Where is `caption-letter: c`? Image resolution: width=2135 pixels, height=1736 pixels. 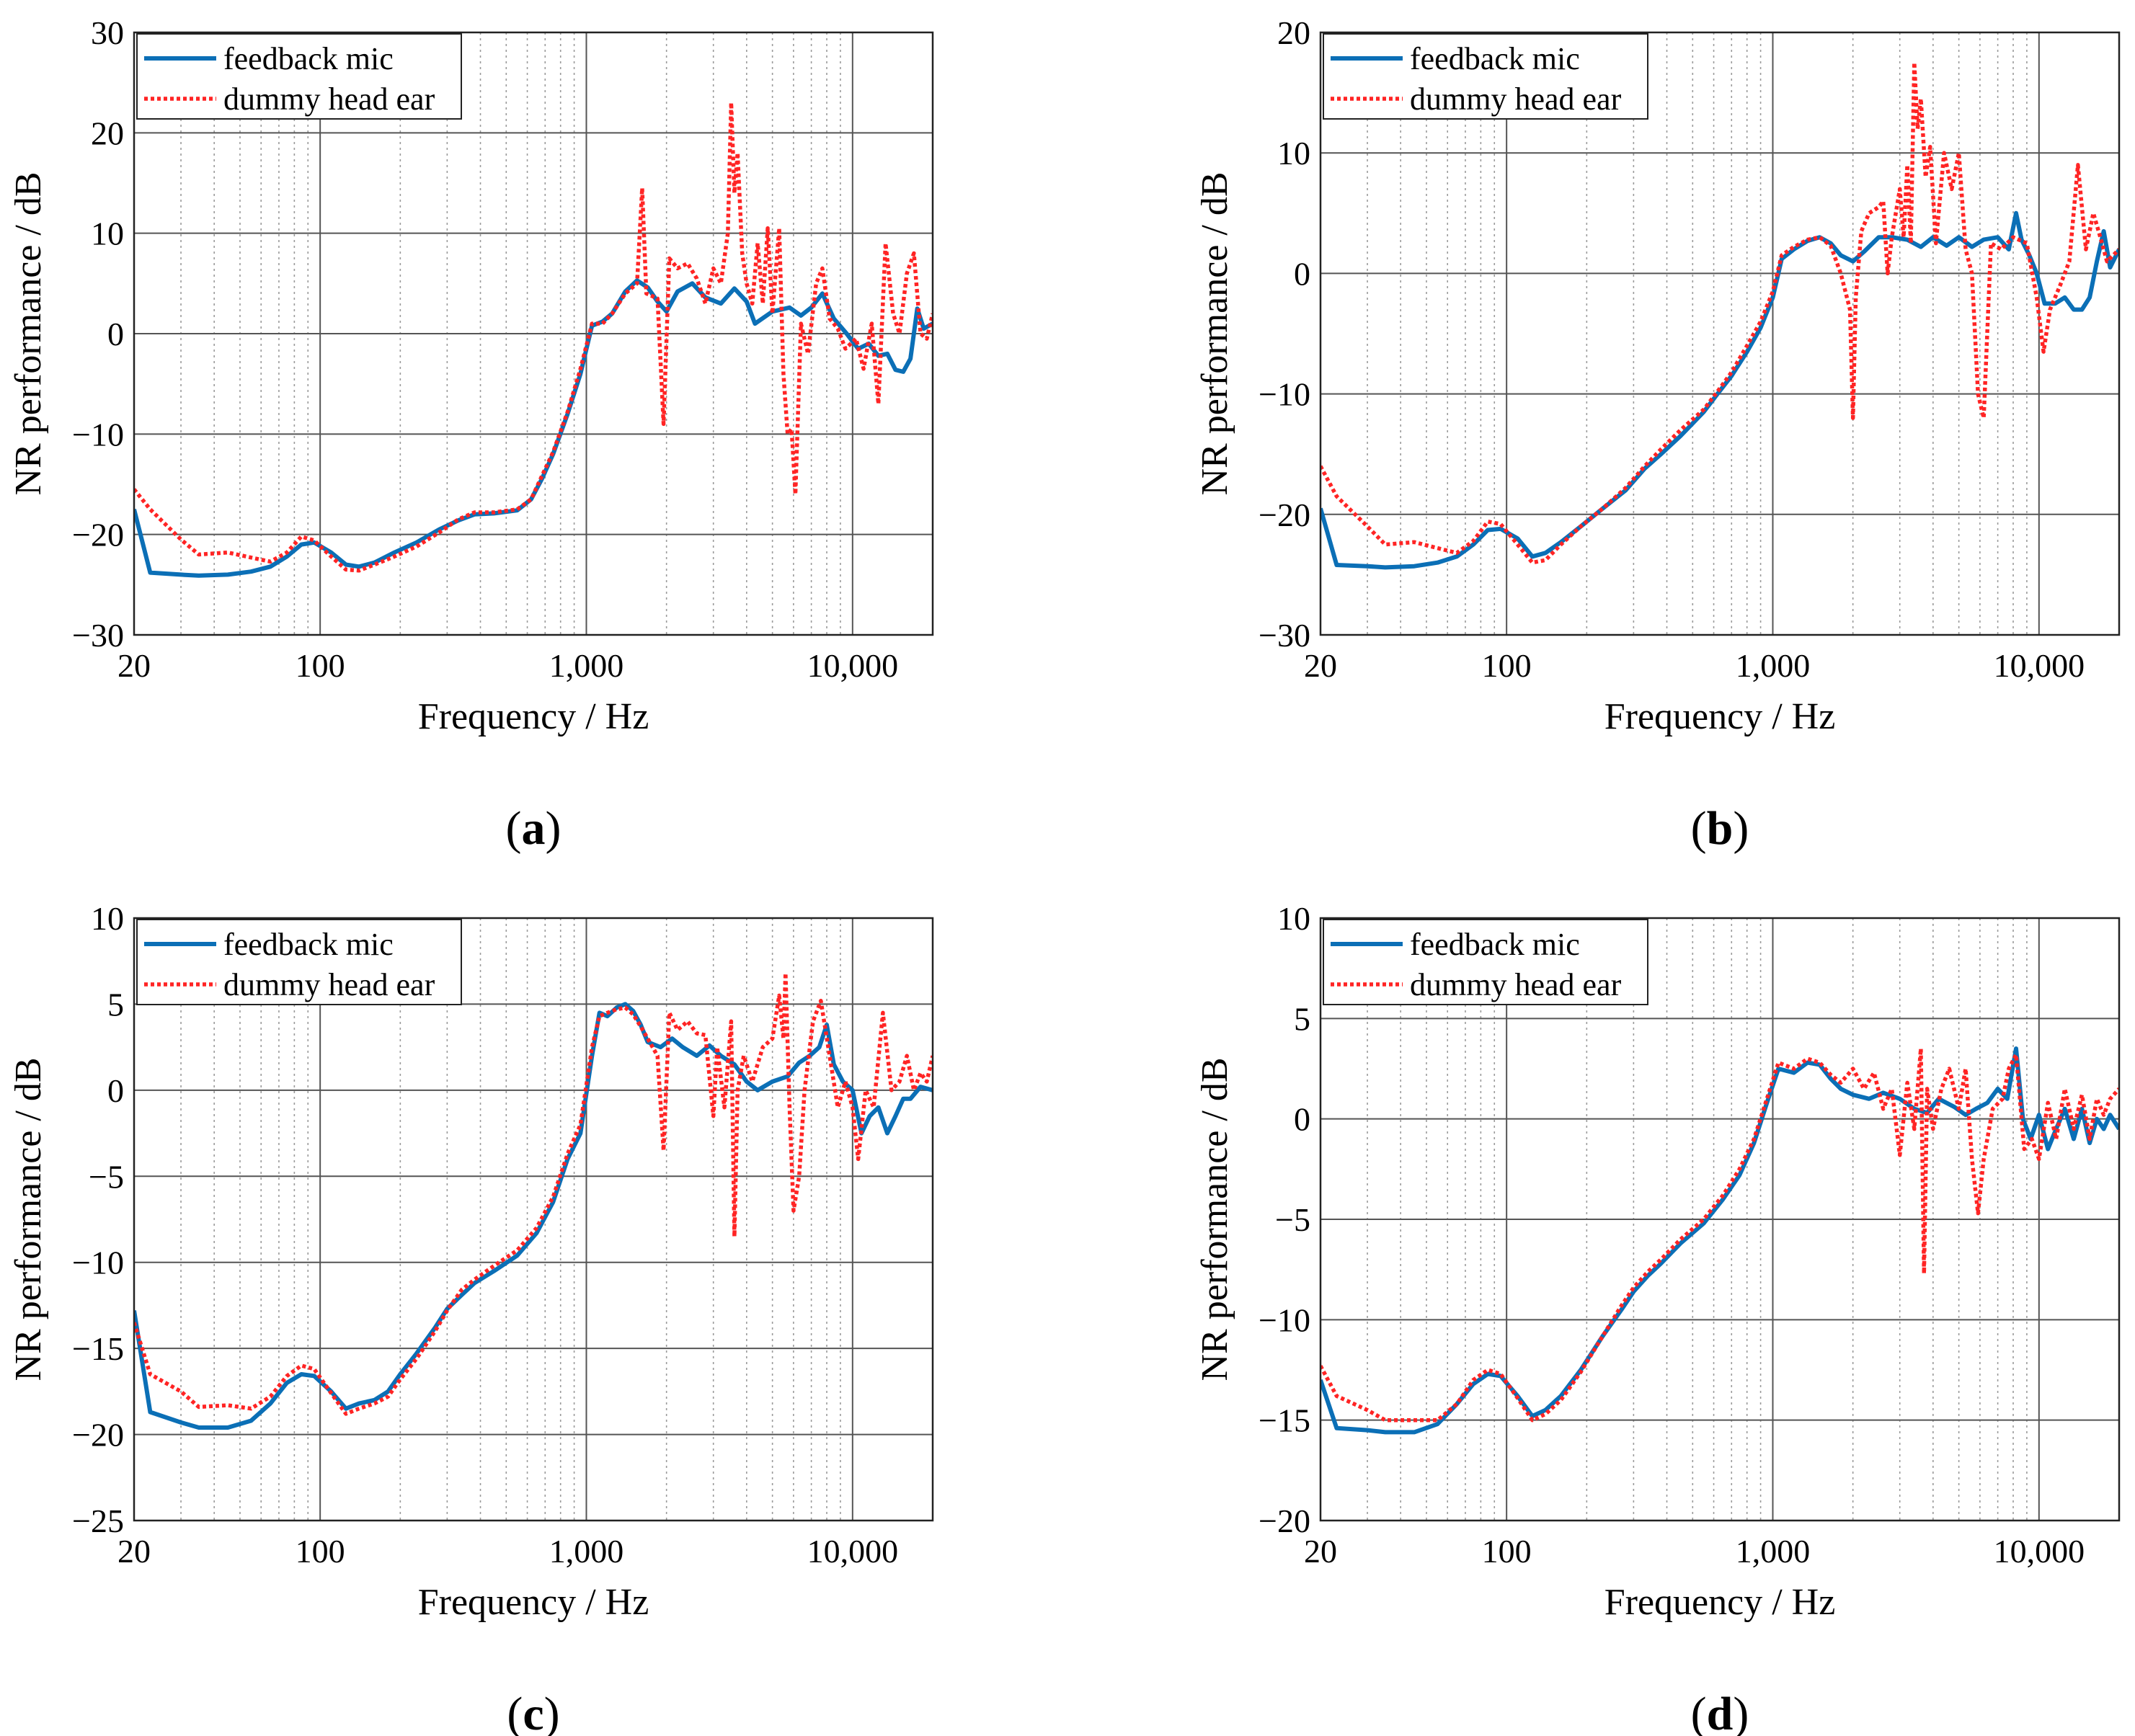 caption-letter: c is located at coordinates (533, 1712).